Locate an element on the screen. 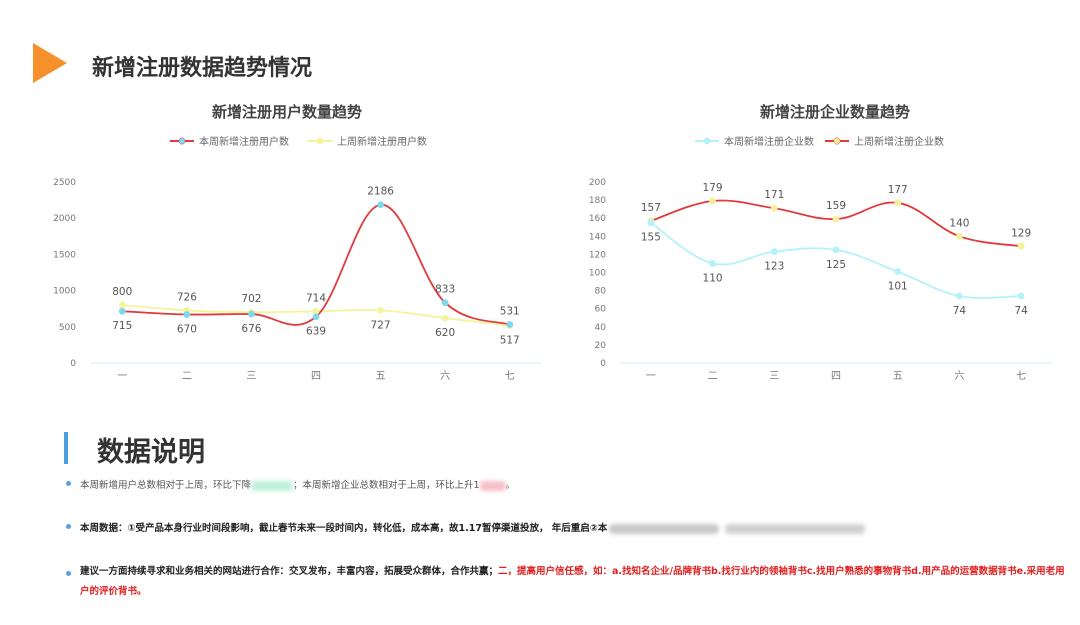 The image size is (1080, 625). section-bar-icon is located at coordinates (66, 448).